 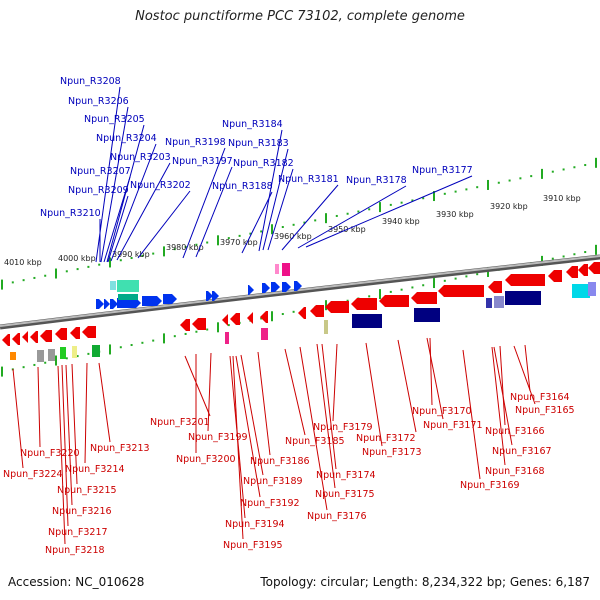 I want to click on forward-gene-label: Npun_R3184, so click(x=252, y=124).